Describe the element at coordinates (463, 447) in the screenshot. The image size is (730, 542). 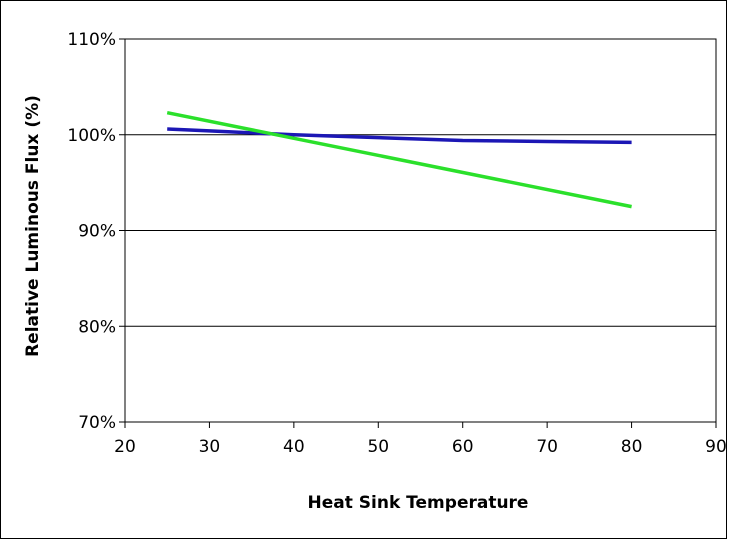
I see `x-tick-label-60: 60` at that location.